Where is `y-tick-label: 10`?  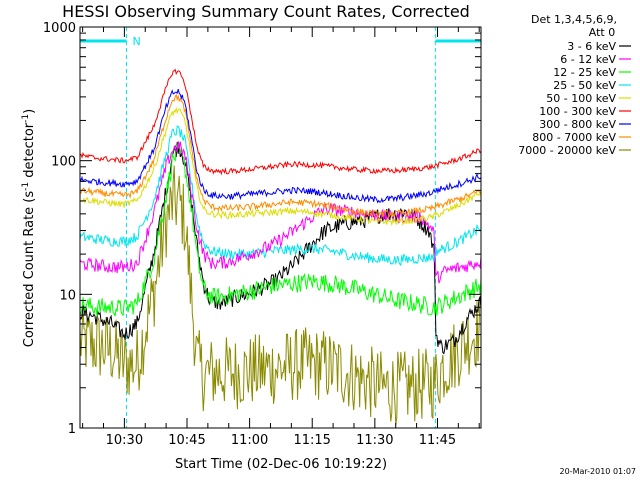 y-tick-label: 10 is located at coordinates (67, 295).